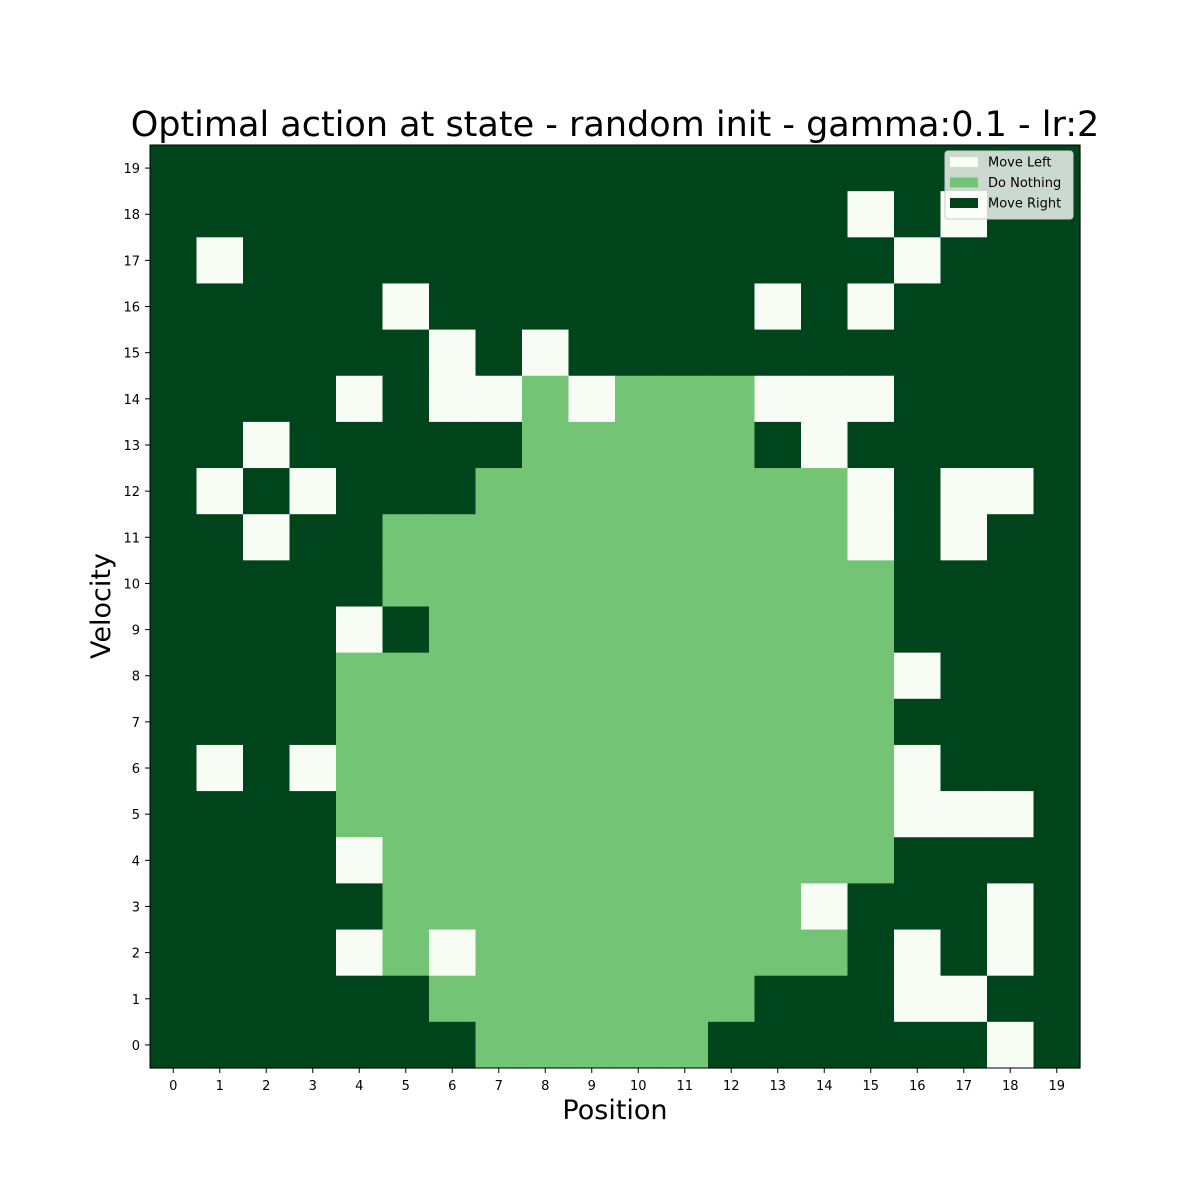  Describe the element at coordinates (131, 169) in the screenshot. I see `y-tick-label: 19` at that location.